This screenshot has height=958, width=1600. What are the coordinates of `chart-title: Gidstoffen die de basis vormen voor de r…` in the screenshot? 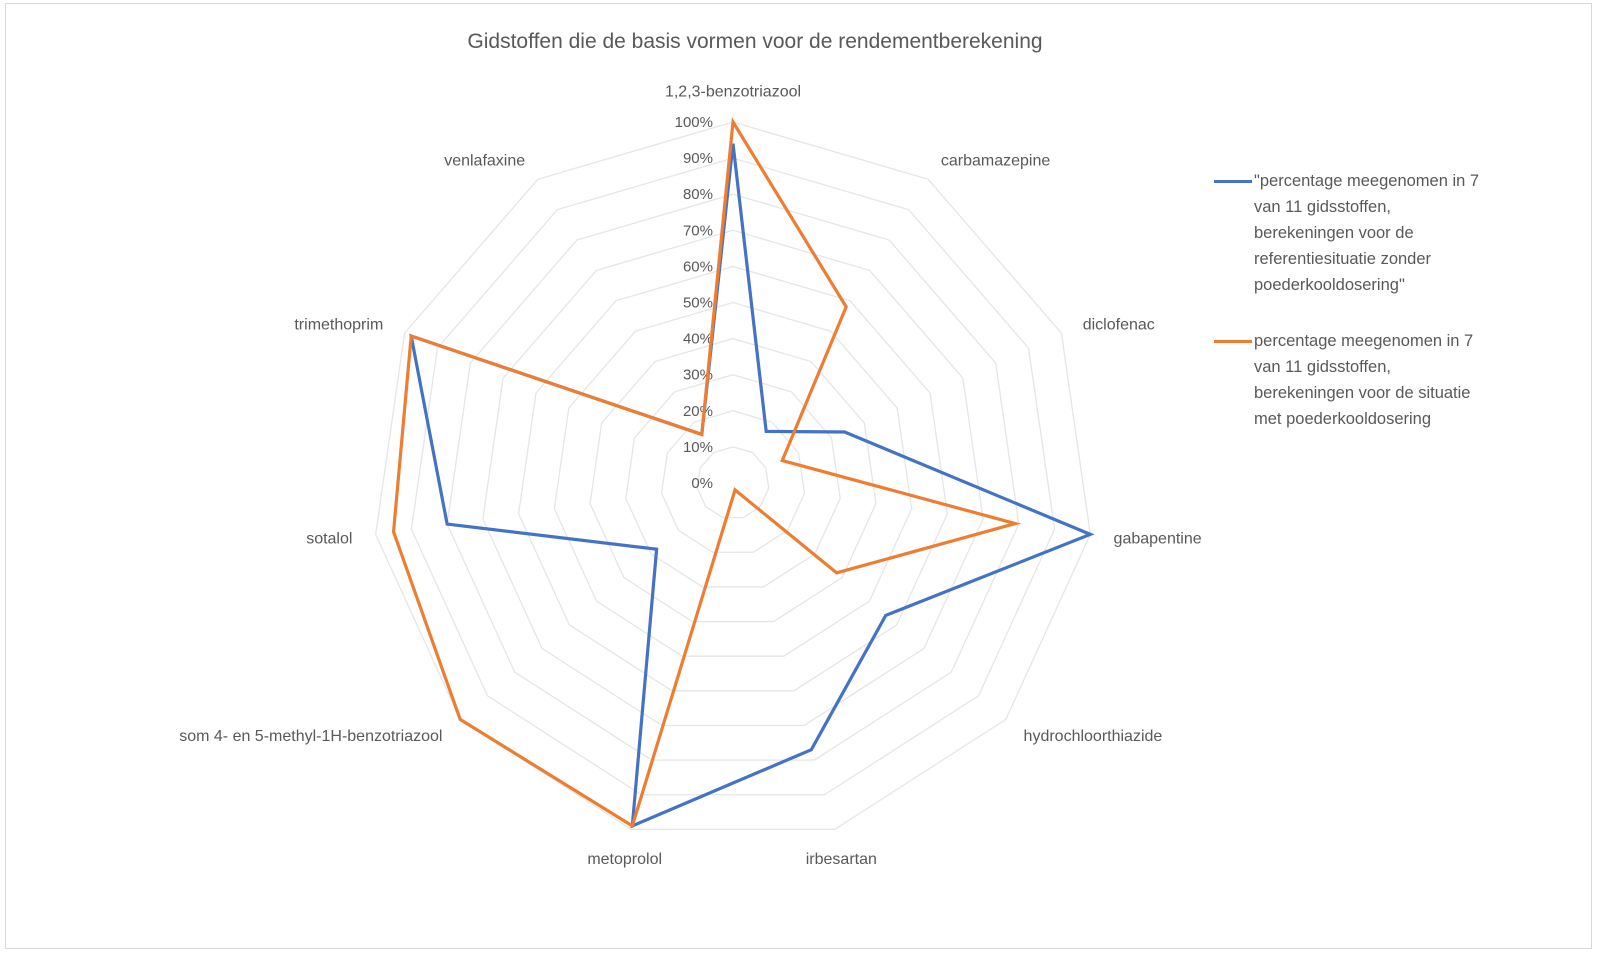 It's located at (755, 41).